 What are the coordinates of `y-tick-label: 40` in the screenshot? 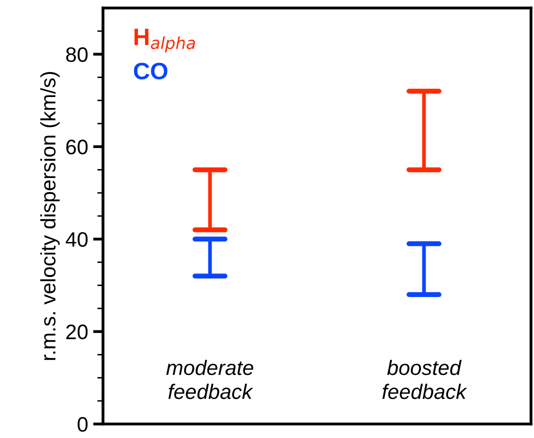 It's located at (77, 239).